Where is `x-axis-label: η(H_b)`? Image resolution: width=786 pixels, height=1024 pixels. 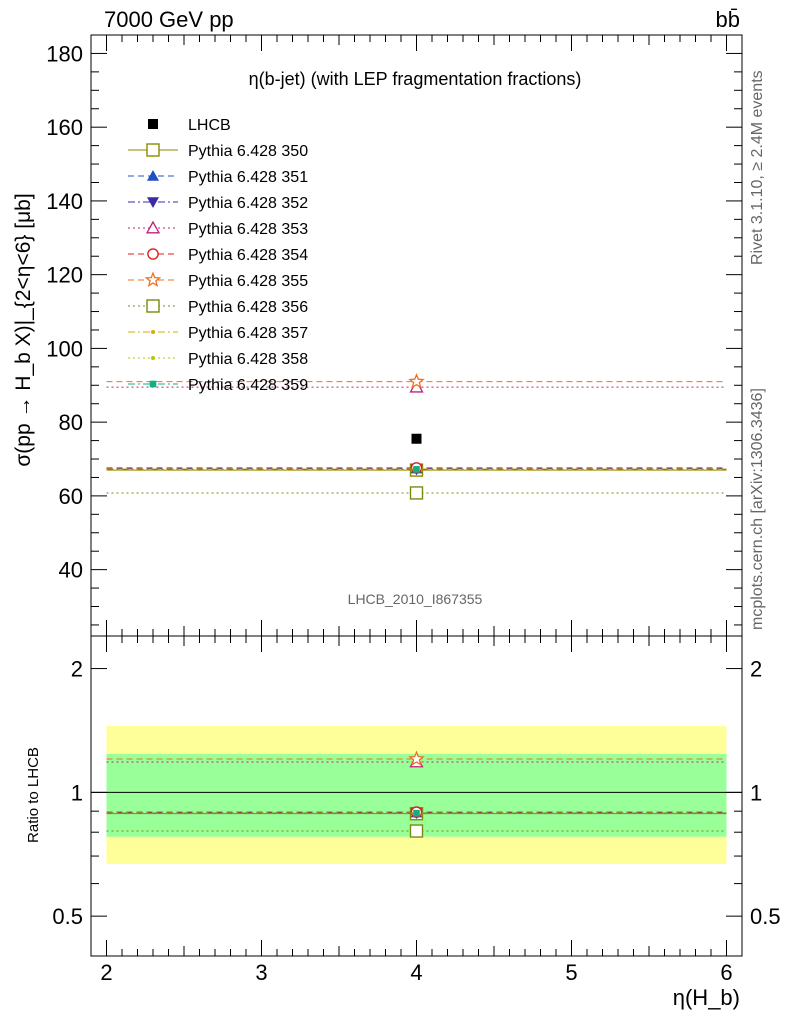 x-axis-label: η(H_b) is located at coordinates (706, 997).